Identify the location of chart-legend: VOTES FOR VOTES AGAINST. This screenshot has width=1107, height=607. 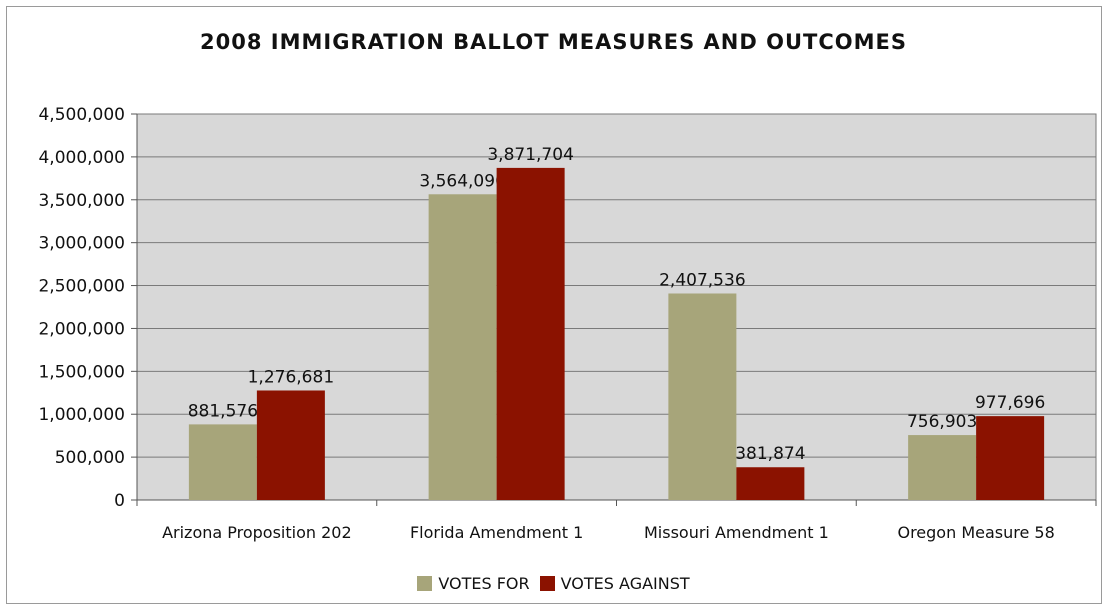
(553, 583).